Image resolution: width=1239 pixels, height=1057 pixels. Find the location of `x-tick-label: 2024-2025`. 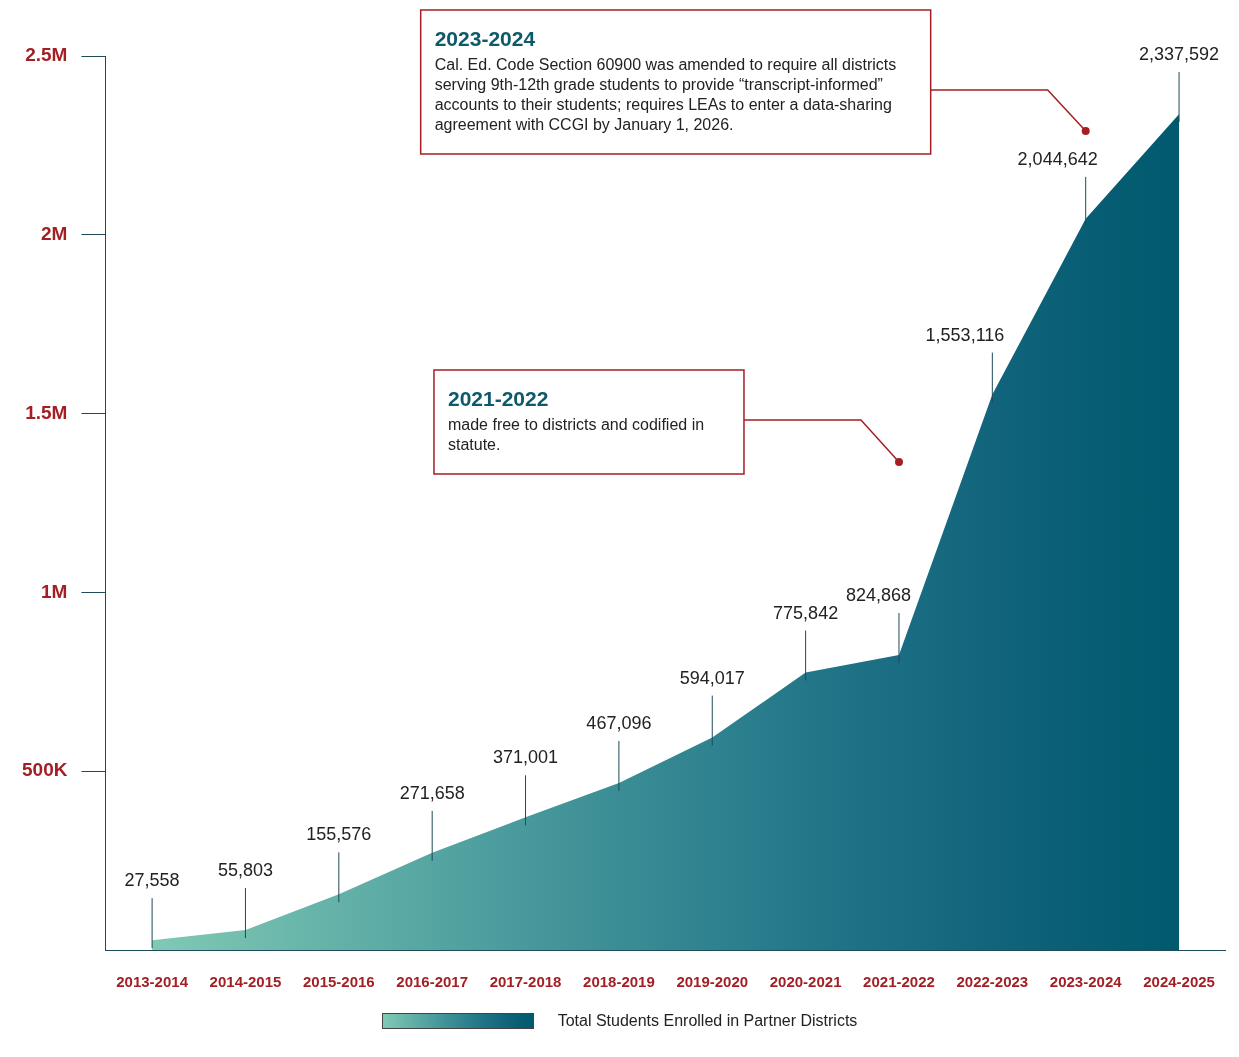

x-tick-label: 2024-2025 is located at coordinates (1179, 982).